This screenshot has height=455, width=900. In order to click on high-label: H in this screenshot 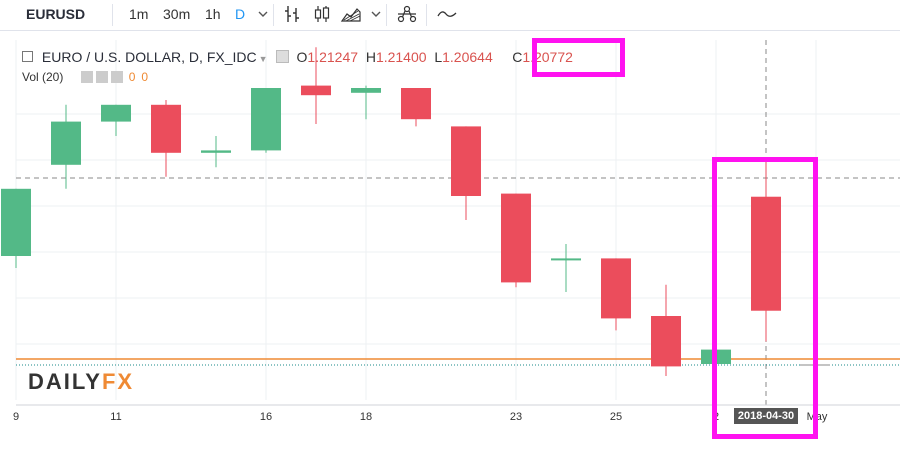, I will do `click(370, 57)`.